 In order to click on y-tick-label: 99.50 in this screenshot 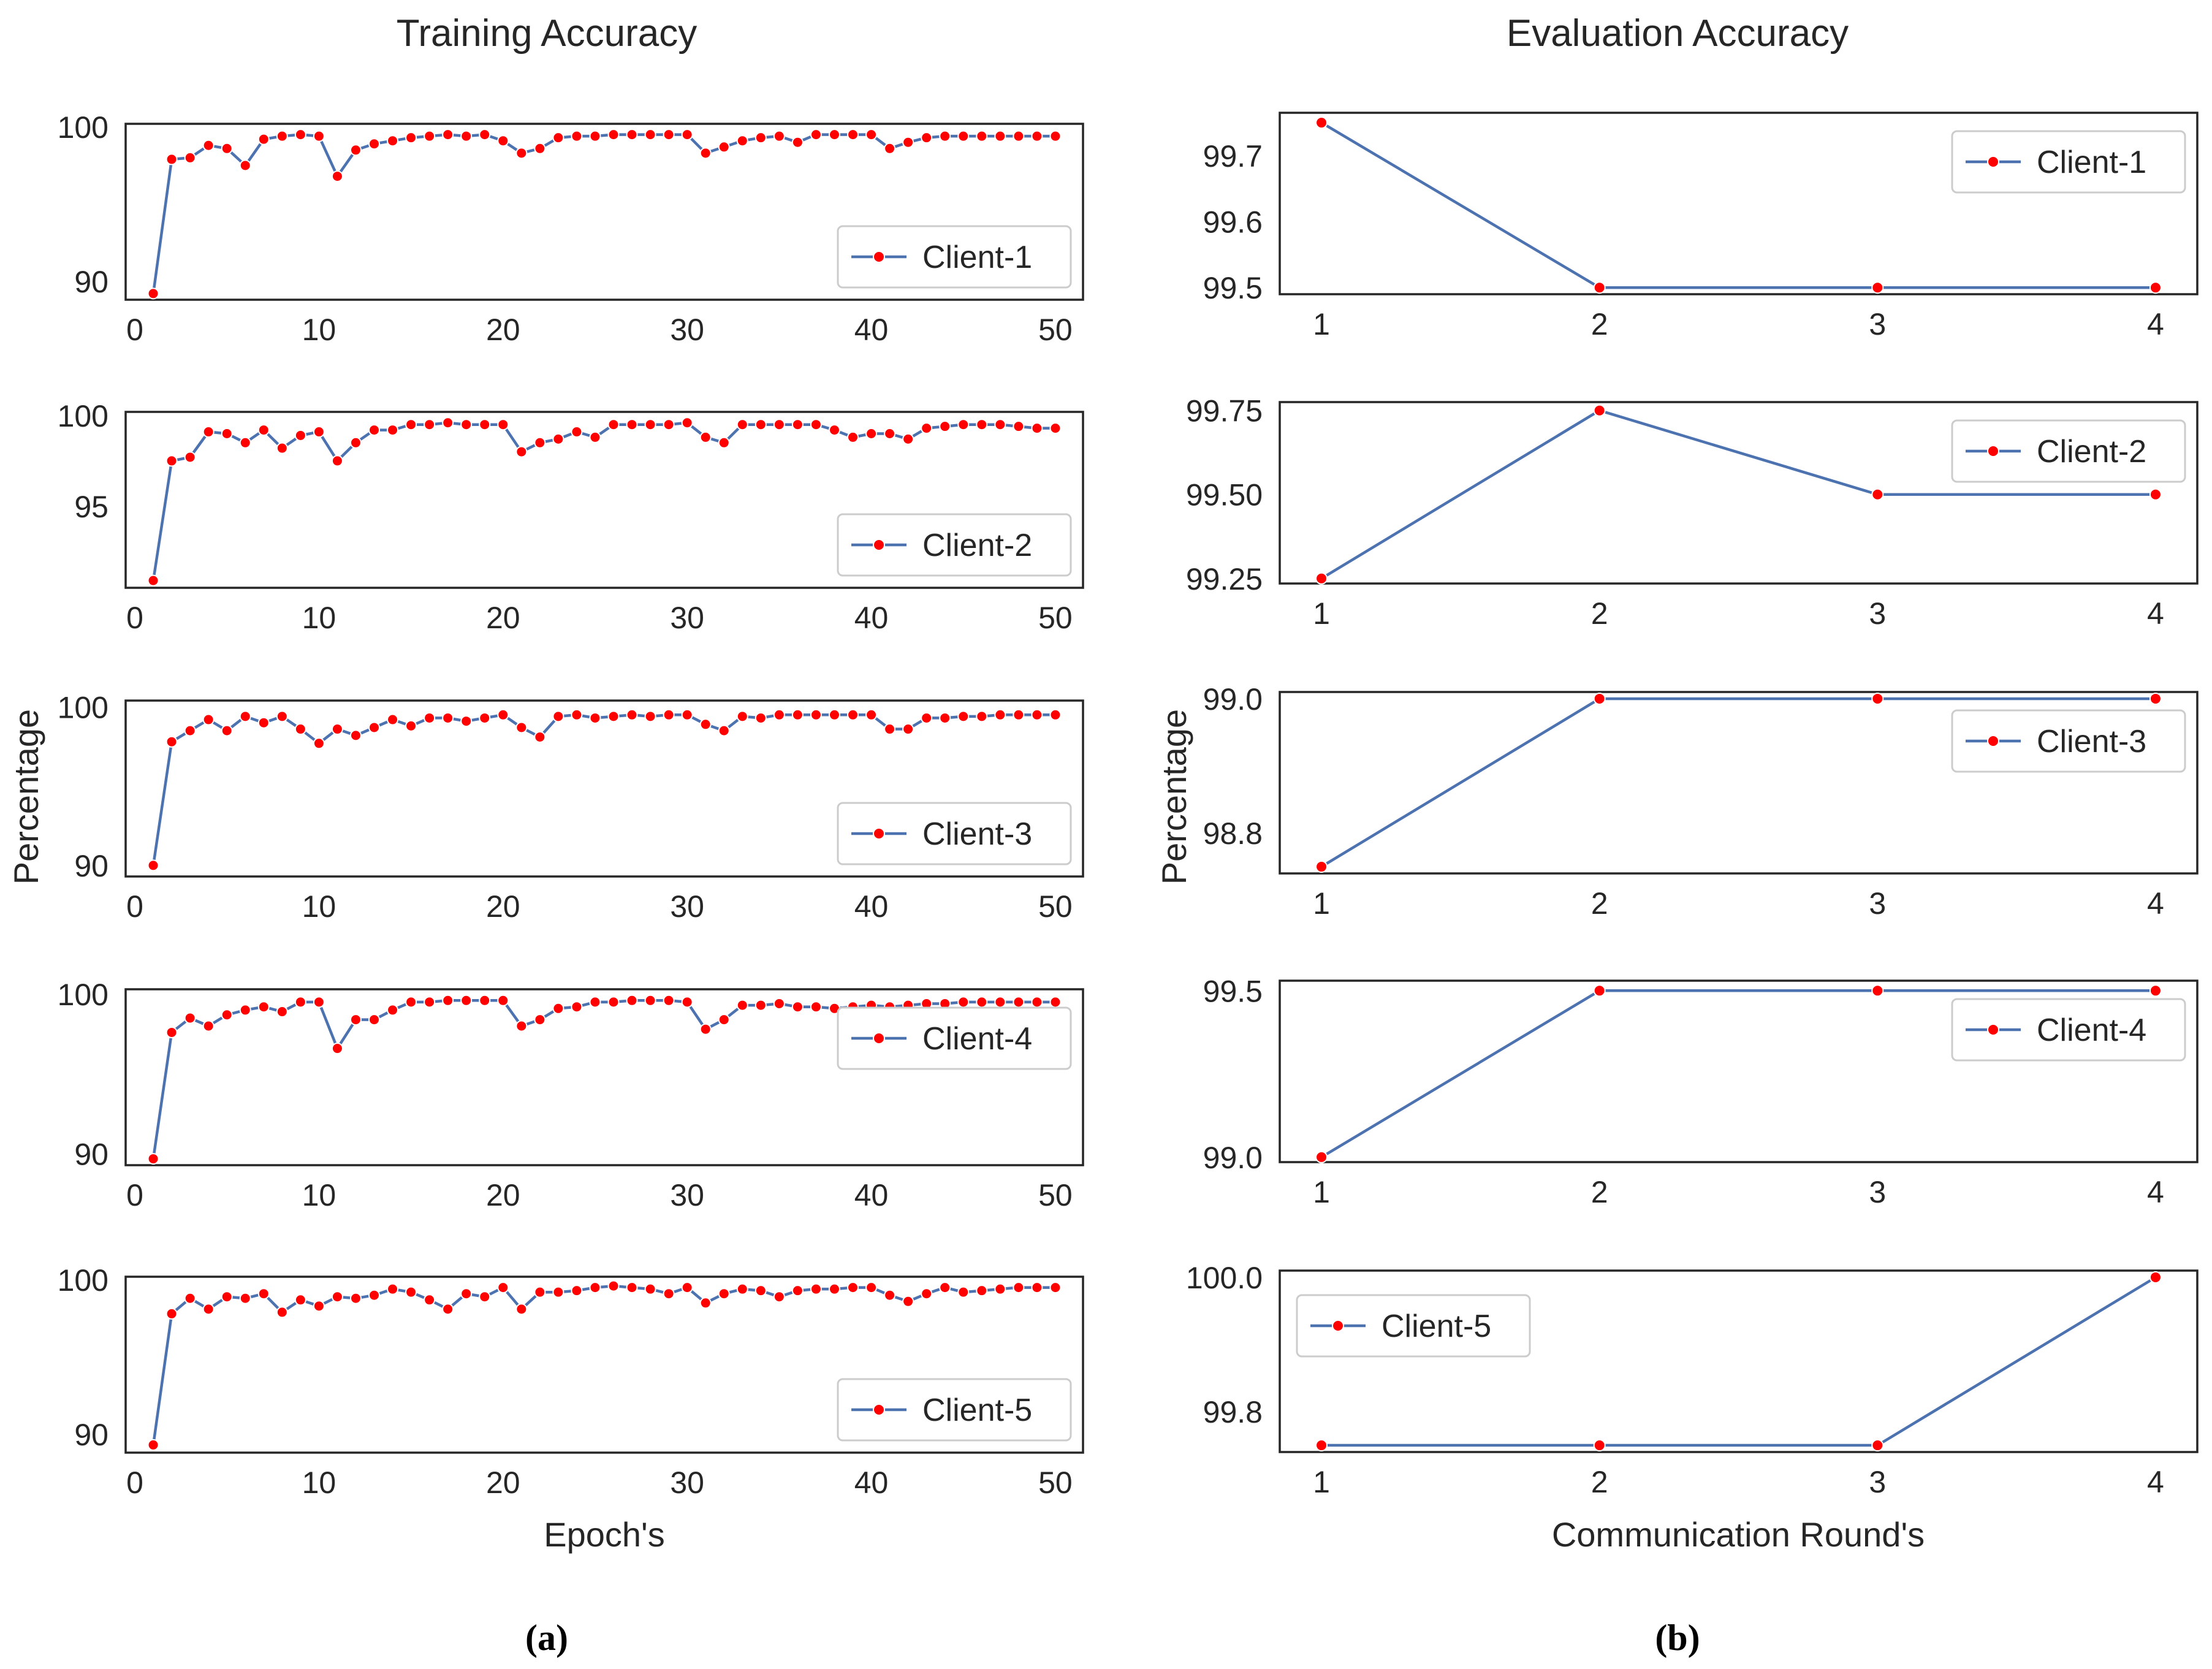, I will do `click(1224, 495)`.